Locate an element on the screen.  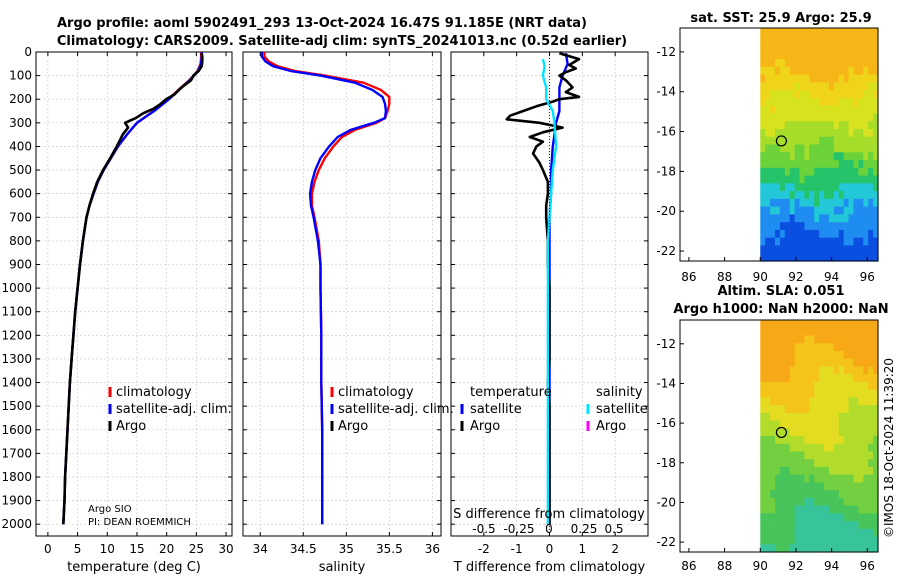
map-y-tick-label: -14 is located at coordinates (666, 383).